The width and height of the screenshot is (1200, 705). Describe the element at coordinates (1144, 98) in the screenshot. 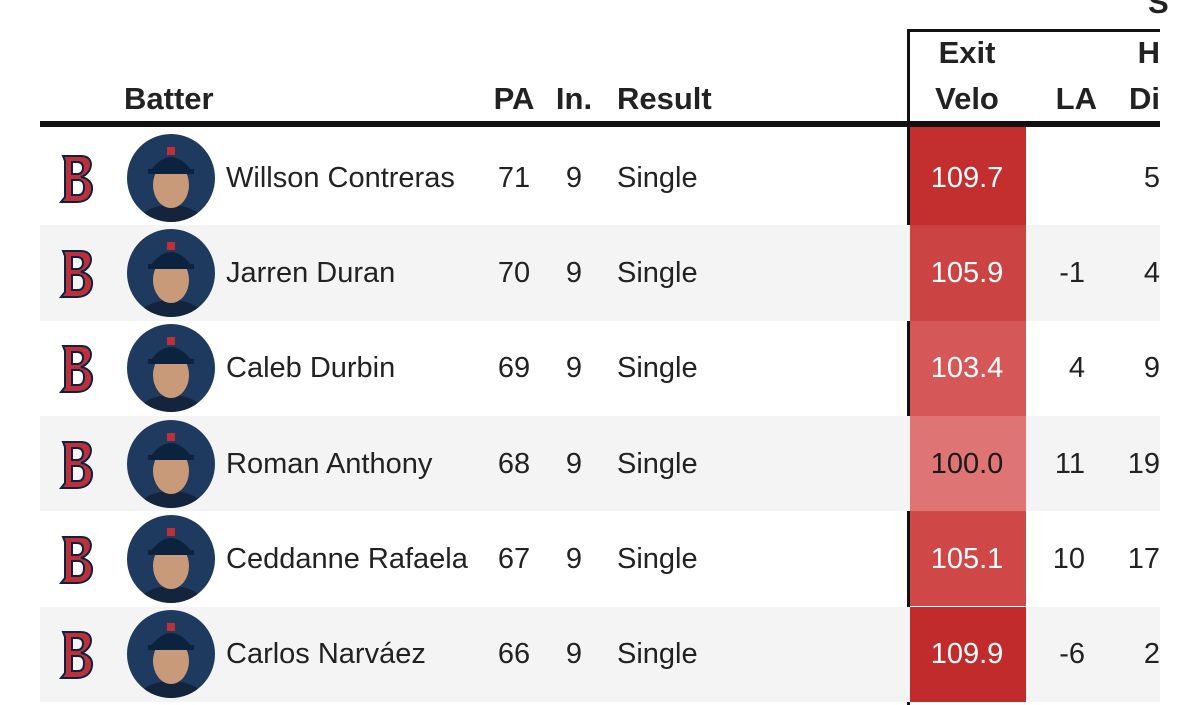

I see `column-header: Di` at that location.